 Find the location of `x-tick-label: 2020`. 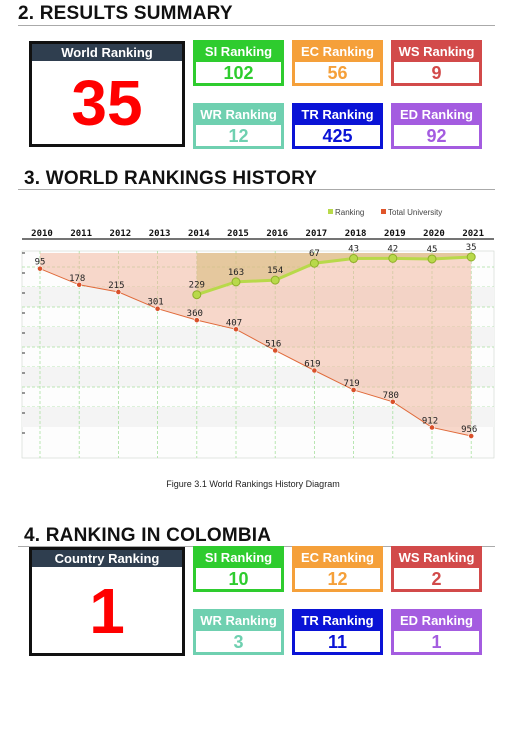

x-tick-label: 2020 is located at coordinates (434, 234).